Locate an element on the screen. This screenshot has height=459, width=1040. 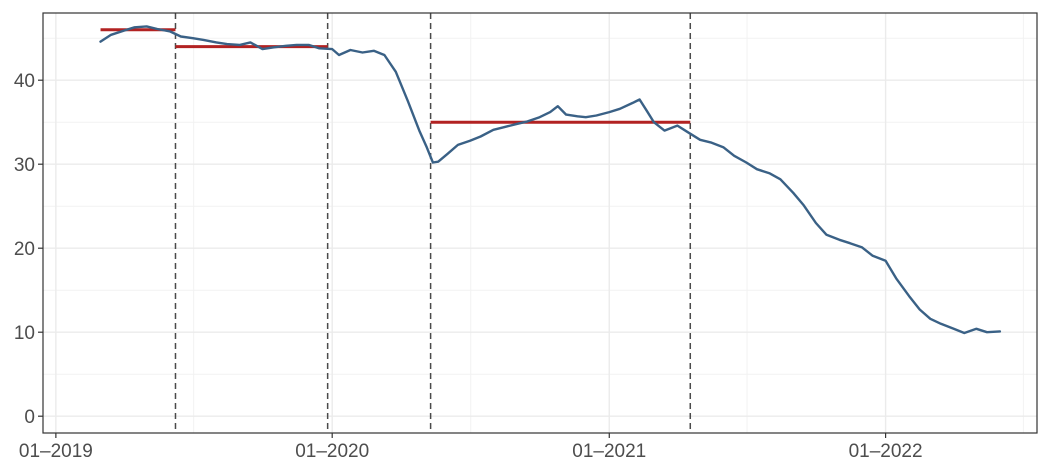
x-tick-label: 01–2022 is located at coordinates (886, 450).